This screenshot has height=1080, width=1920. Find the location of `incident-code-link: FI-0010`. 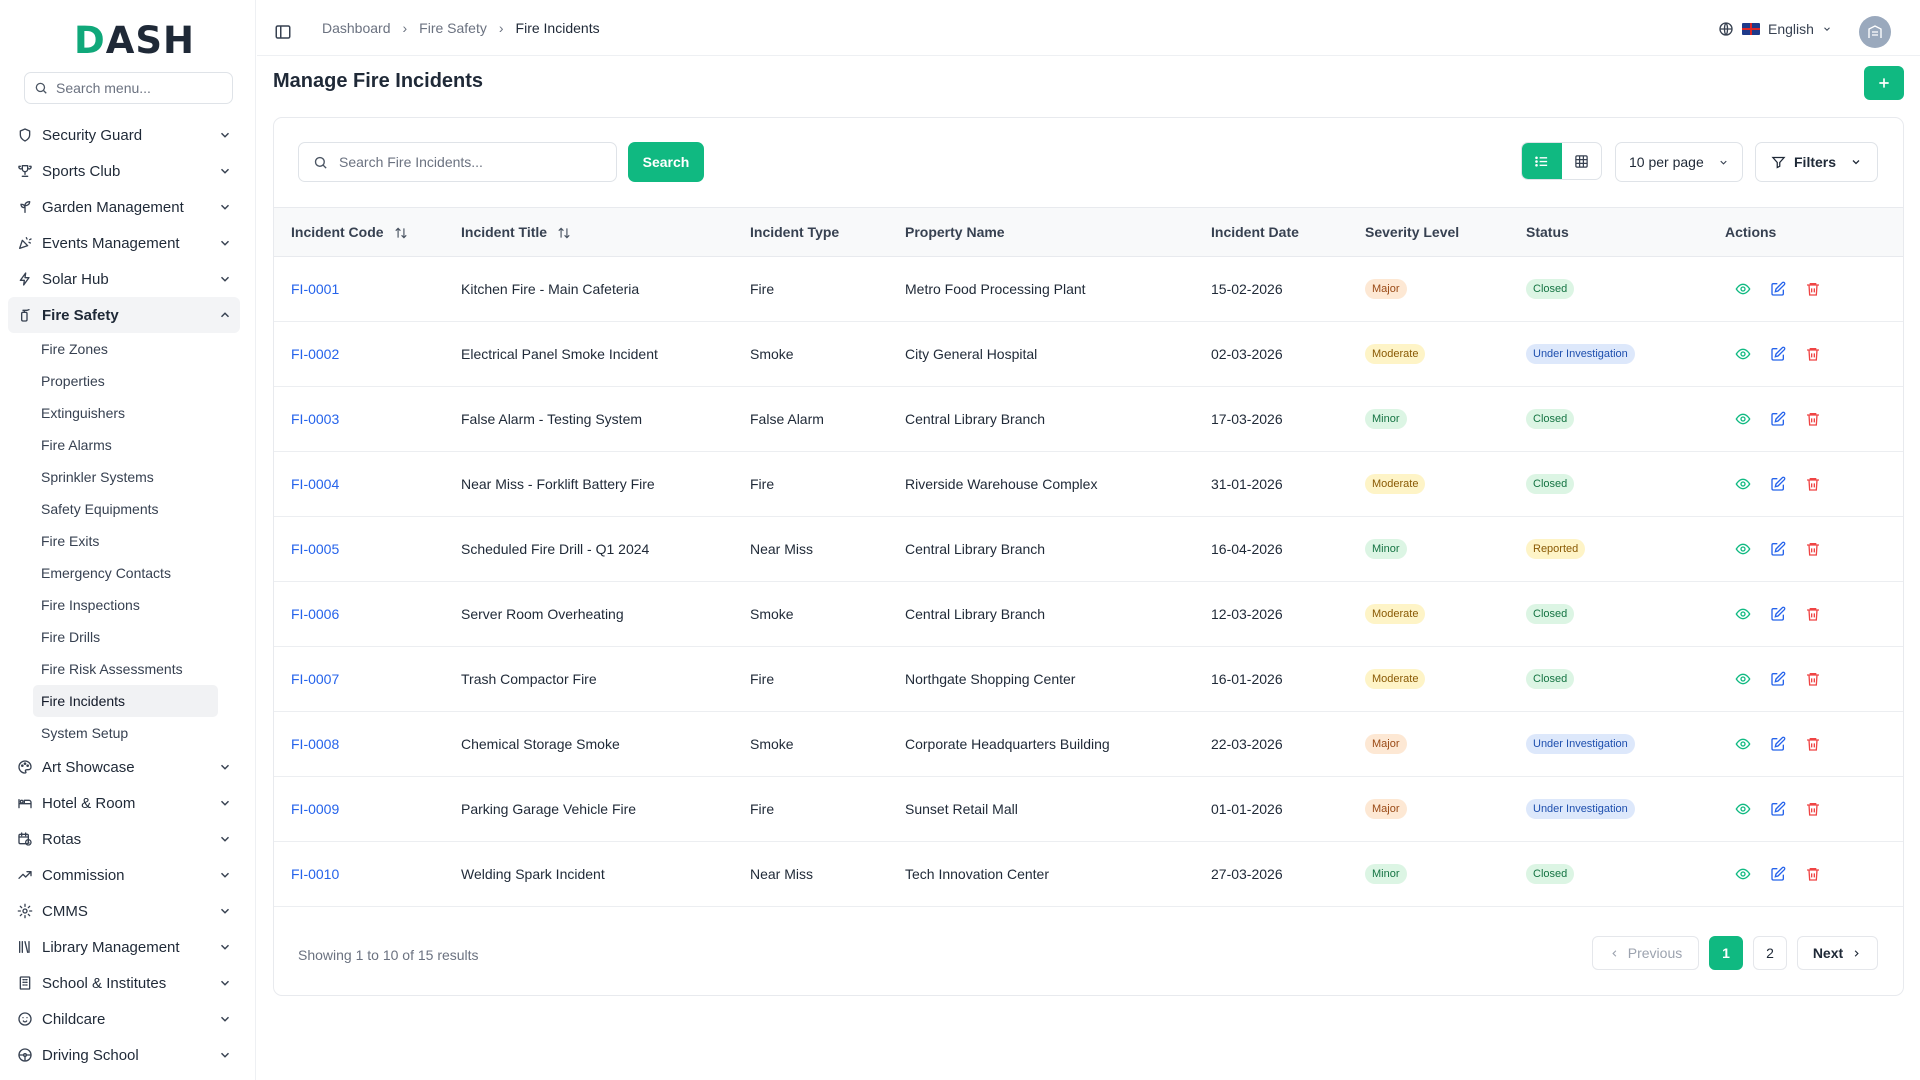

incident-code-link: FI-0010 is located at coordinates (315, 874).